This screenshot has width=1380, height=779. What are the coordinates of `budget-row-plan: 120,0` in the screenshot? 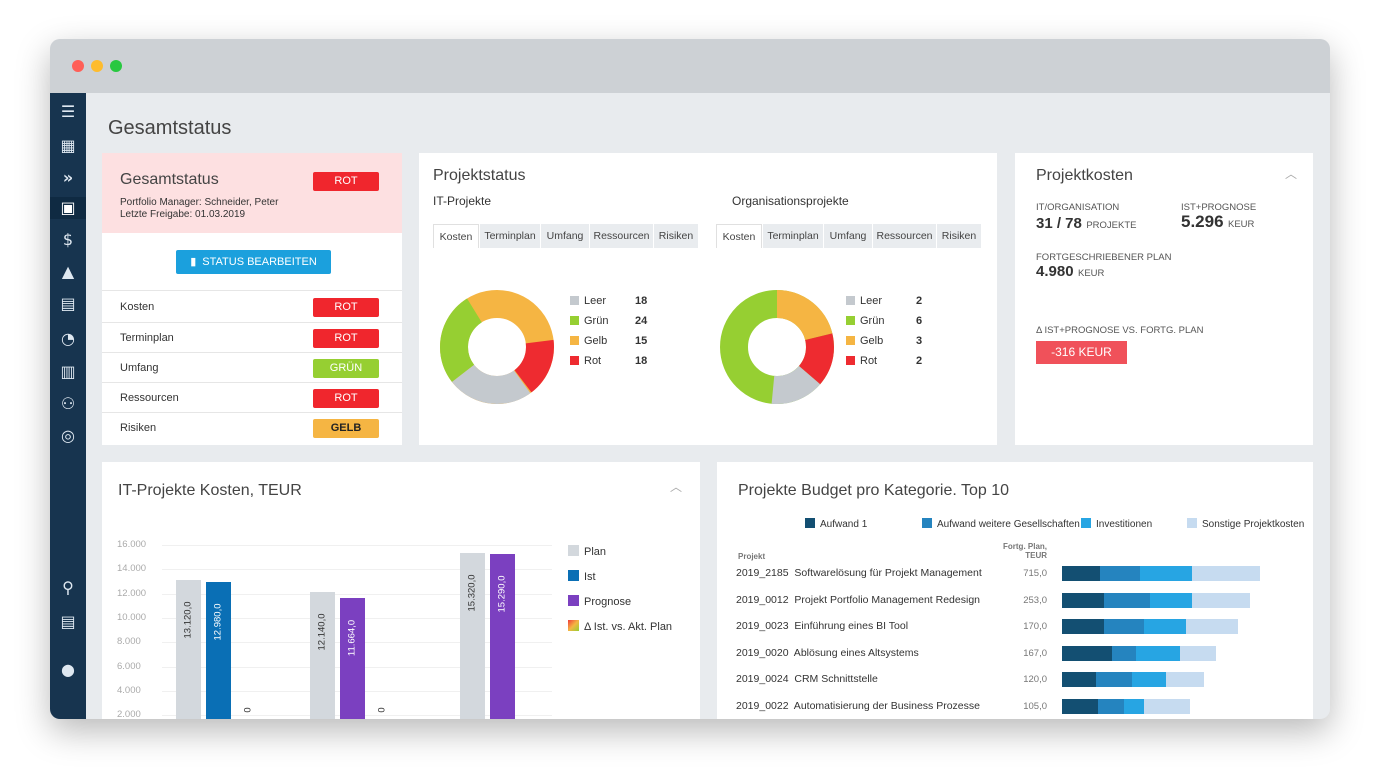 It's located at (1035, 679).